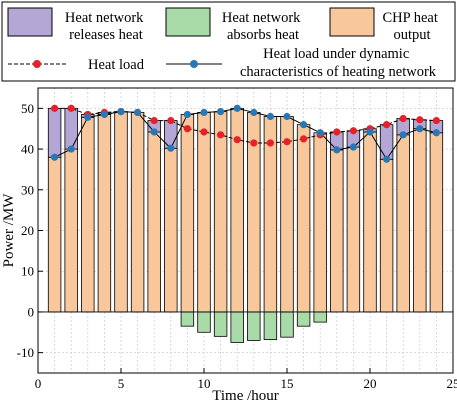 This screenshot has height=404, width=457. Describe the element at coordinates (336, 54) in the screenshot. I see `legend-label-dynamic-line1: Heat load under dynamic` at that location.